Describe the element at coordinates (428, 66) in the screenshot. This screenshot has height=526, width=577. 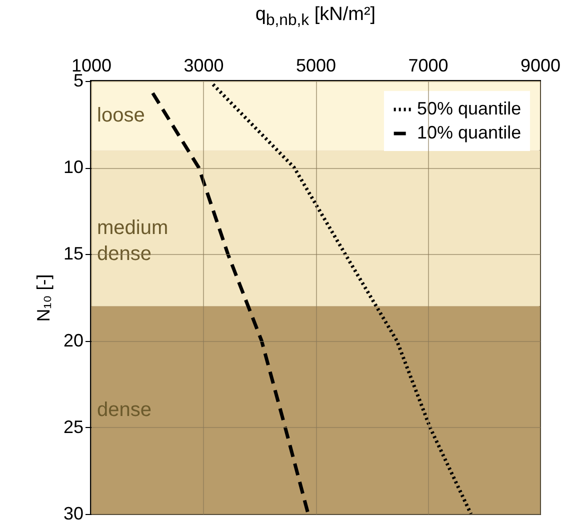
I see `x-tick-label: 7000` at that location.